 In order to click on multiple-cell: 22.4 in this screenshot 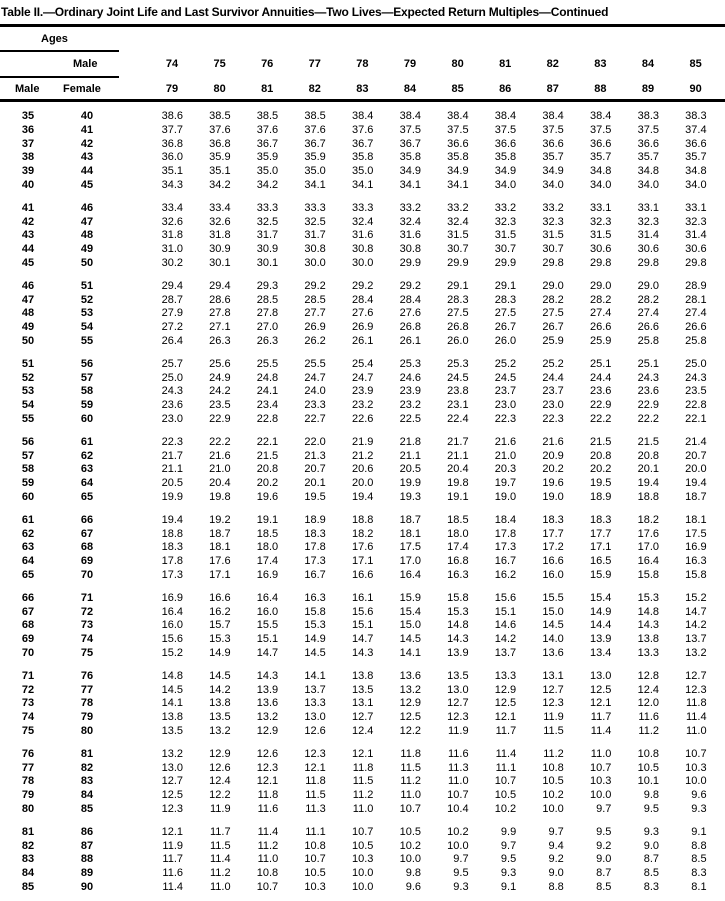, I will do `click(458, 419)`.